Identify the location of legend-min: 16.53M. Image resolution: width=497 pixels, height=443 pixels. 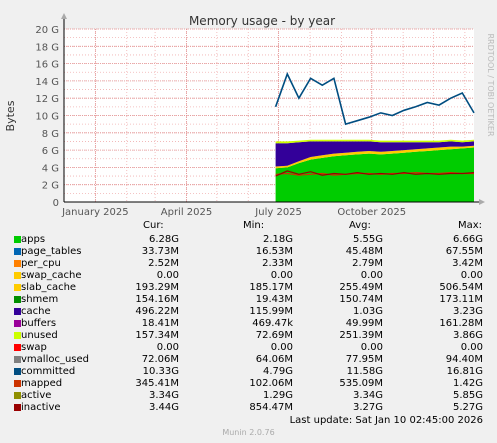
(274, 251).